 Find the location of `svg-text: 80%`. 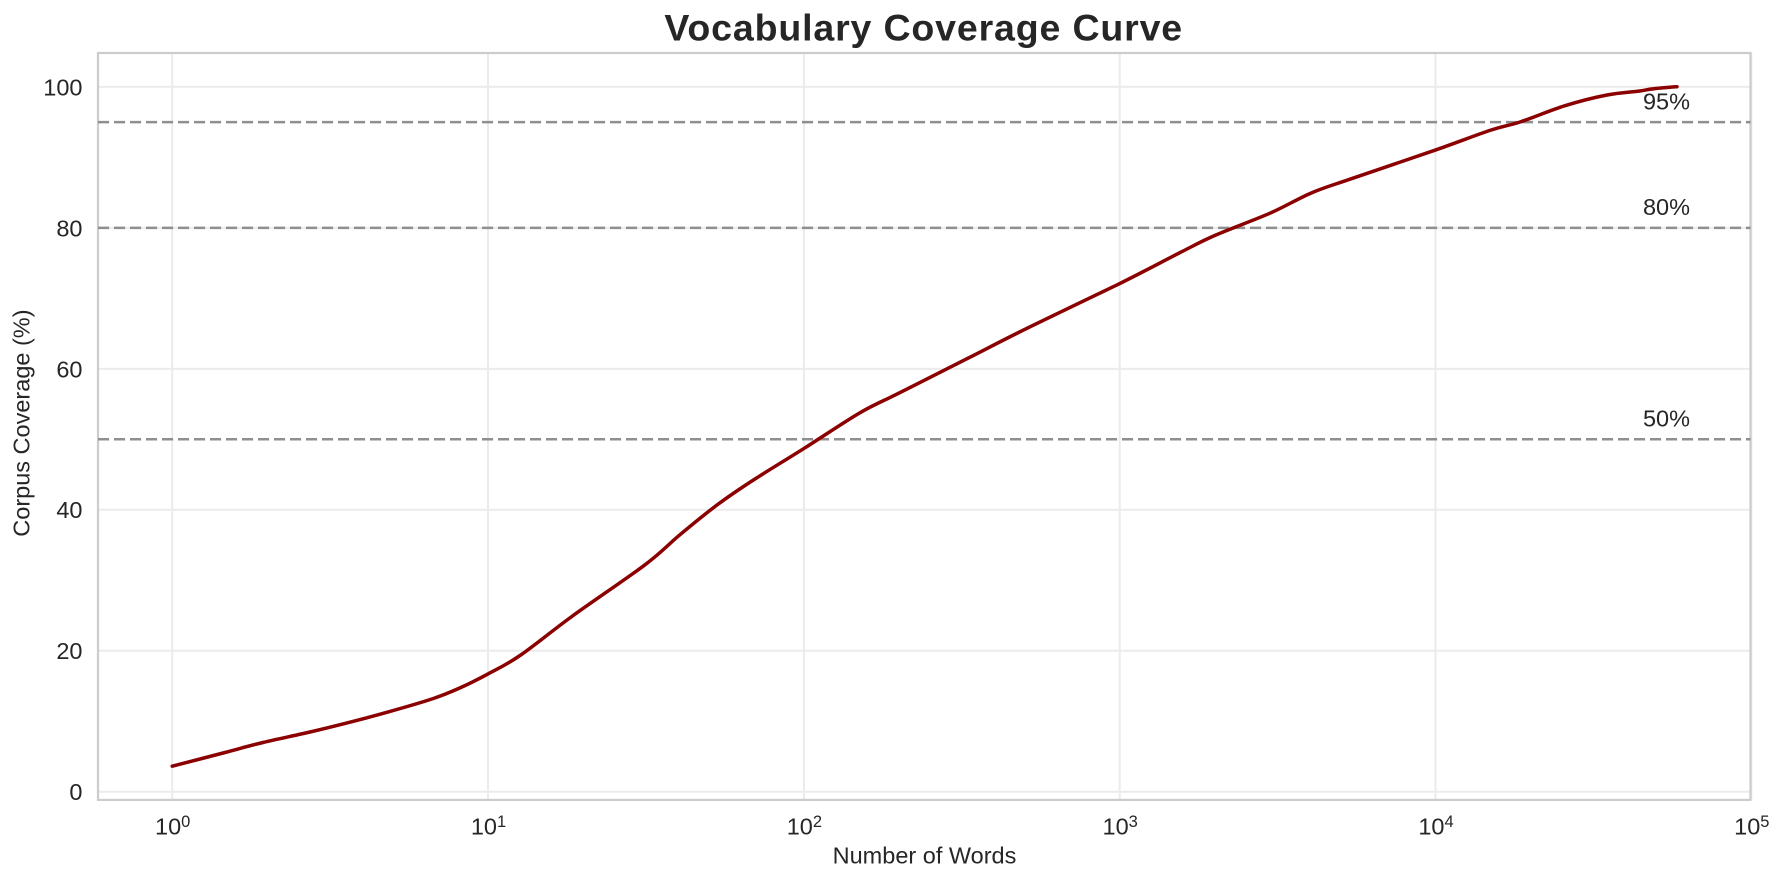

svg-text: 80% is located at coordinates (1666, 207).